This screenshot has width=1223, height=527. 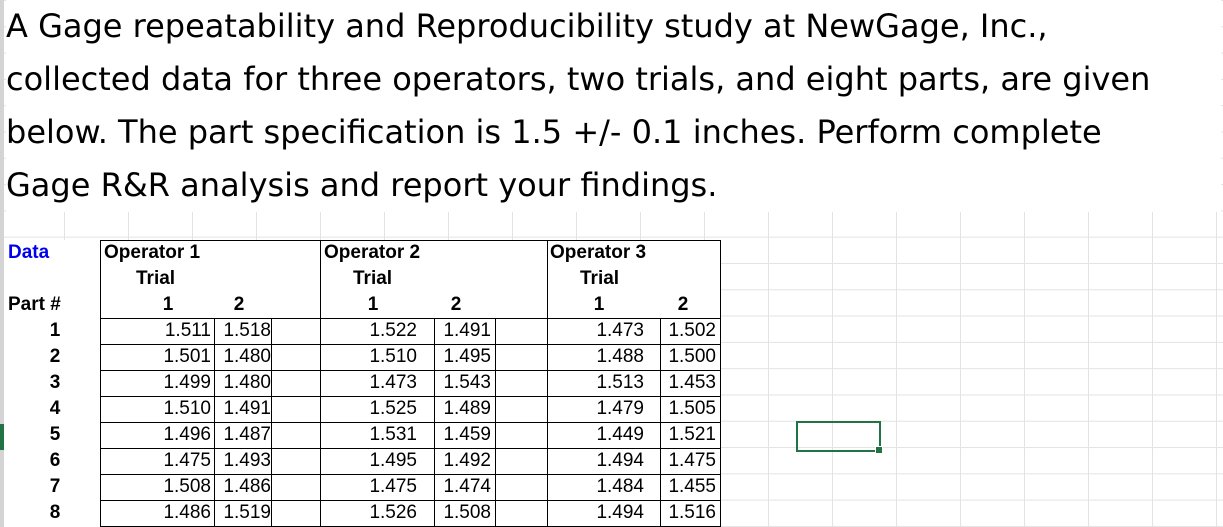 What do you see at coordinates (879, 450) in the screenshot?
I see `fill-handle` at bounding box center [879, 450].